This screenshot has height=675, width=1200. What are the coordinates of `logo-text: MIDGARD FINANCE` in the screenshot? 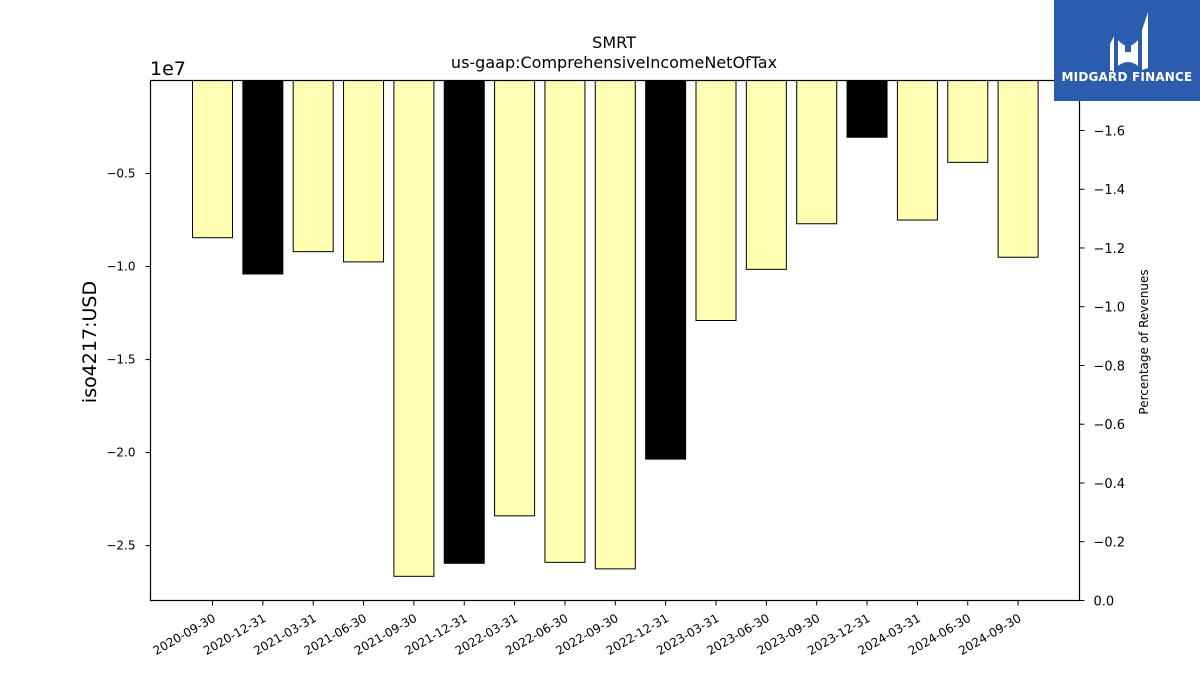 It's located at (1127, 77).